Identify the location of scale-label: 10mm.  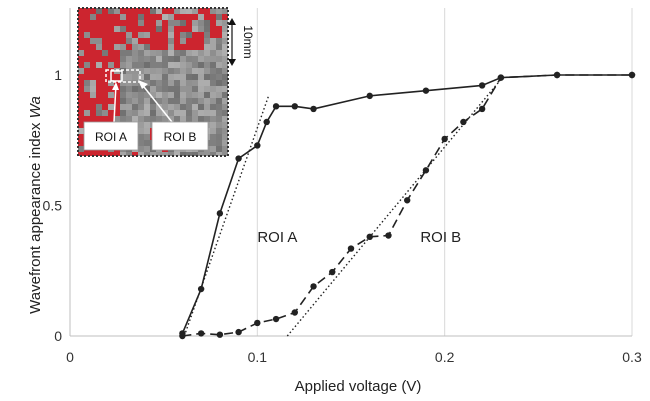
(248, 41).